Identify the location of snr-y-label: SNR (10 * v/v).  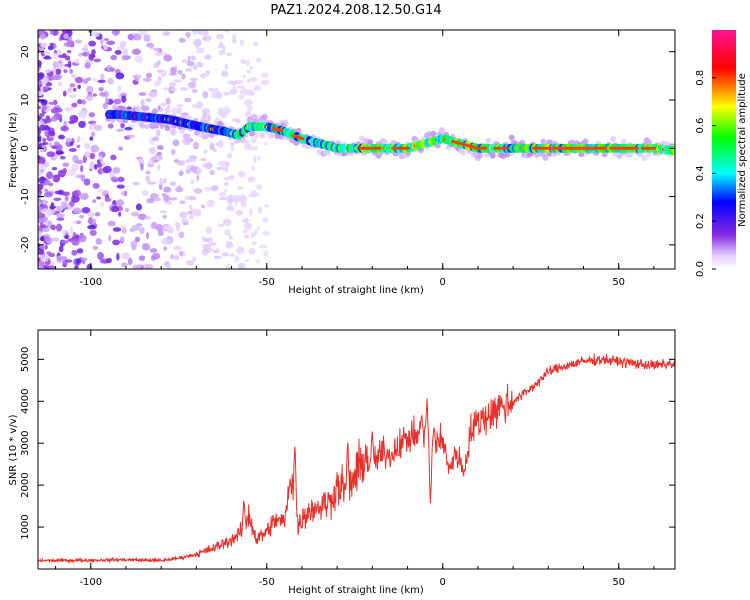
(13, 449).